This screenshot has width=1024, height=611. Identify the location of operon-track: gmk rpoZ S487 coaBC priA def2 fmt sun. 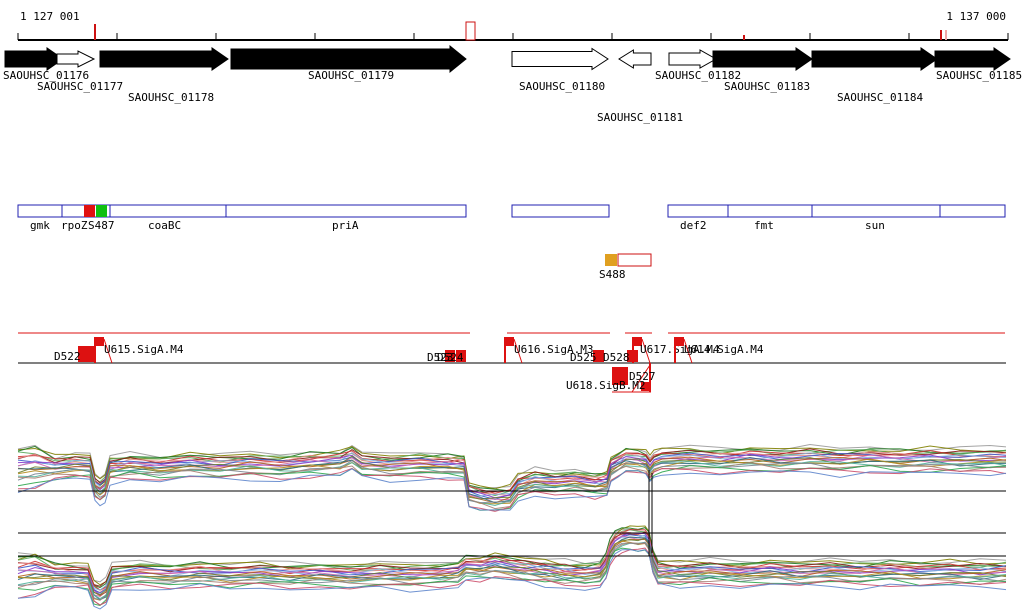
(511, 218).